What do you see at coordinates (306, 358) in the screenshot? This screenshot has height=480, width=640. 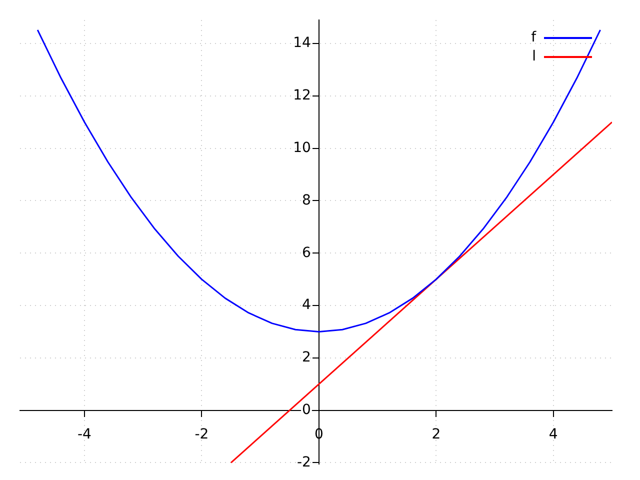 I see `y-tick-label: 2` at bounding box center [306, 358].